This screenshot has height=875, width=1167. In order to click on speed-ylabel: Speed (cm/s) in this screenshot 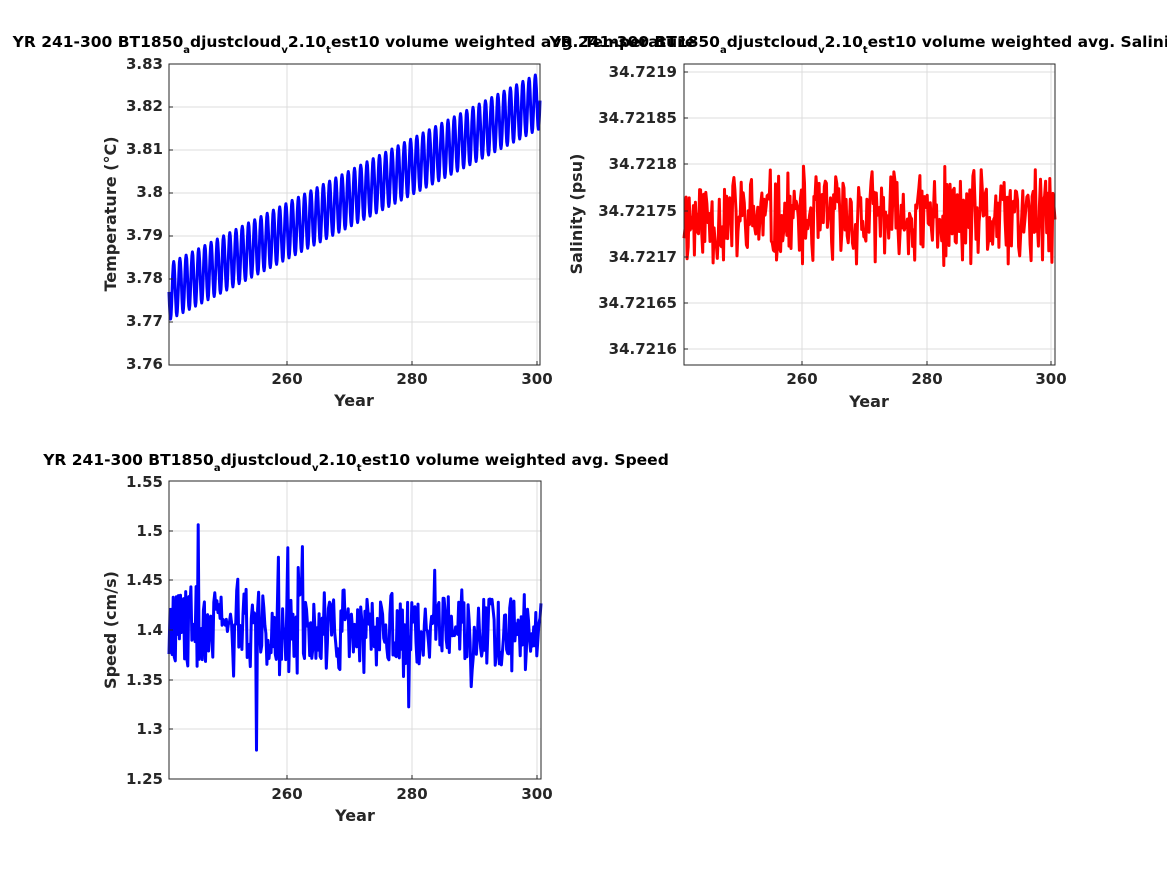, I will do `click(110, 630)`.